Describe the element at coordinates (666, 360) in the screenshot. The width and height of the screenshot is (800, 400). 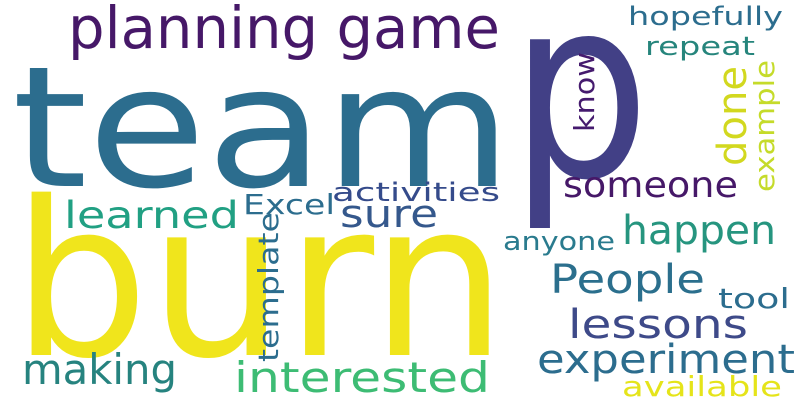
I see `word-experiment: experiment` at that location.